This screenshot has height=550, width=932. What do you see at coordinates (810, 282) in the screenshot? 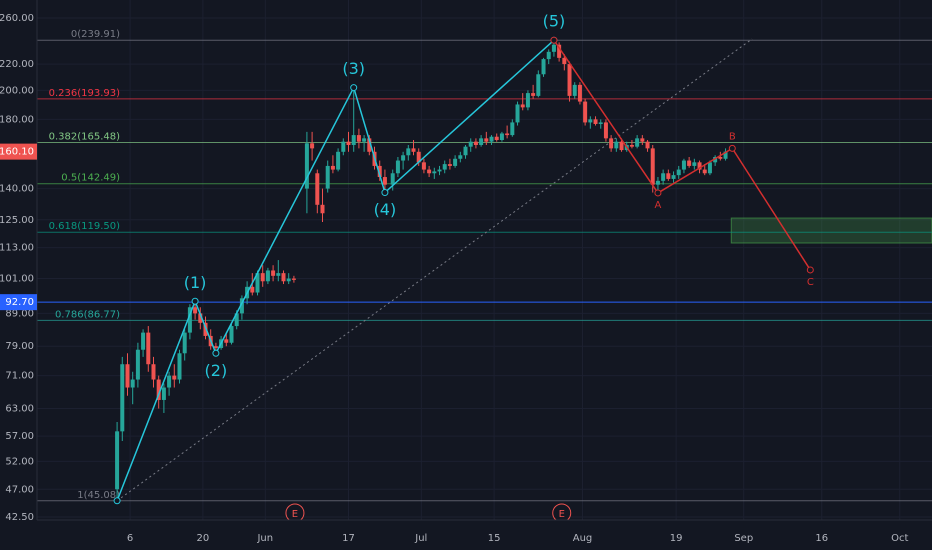
I see `wave-label: C` at bounding box center [810, 282].